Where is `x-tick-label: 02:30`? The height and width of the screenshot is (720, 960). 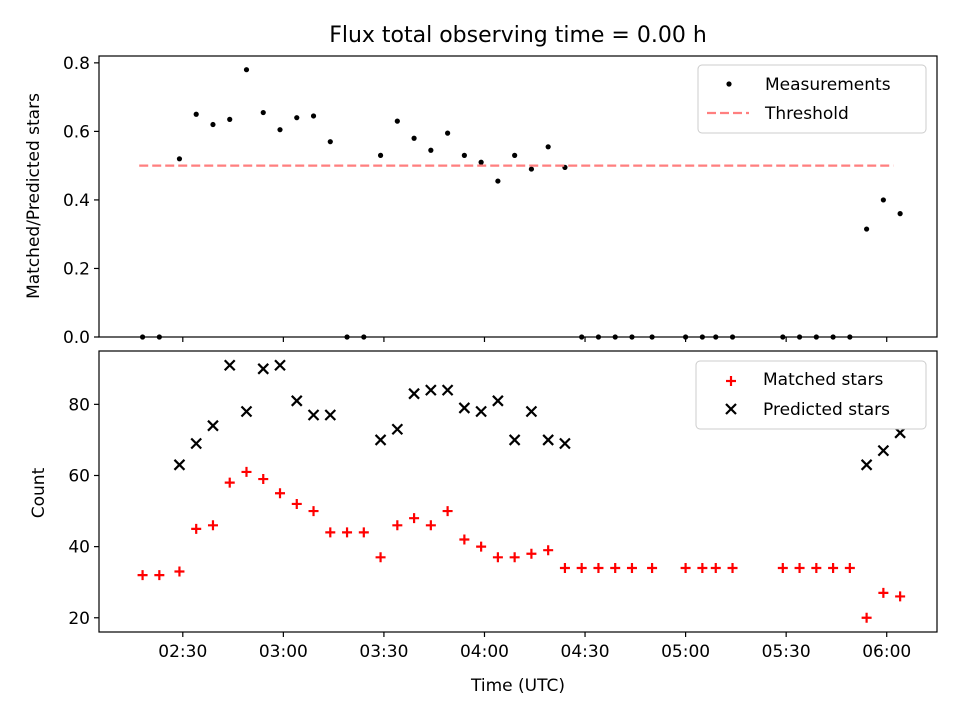 x-tick-label: 02:30 is located at coordinates (182, 652).